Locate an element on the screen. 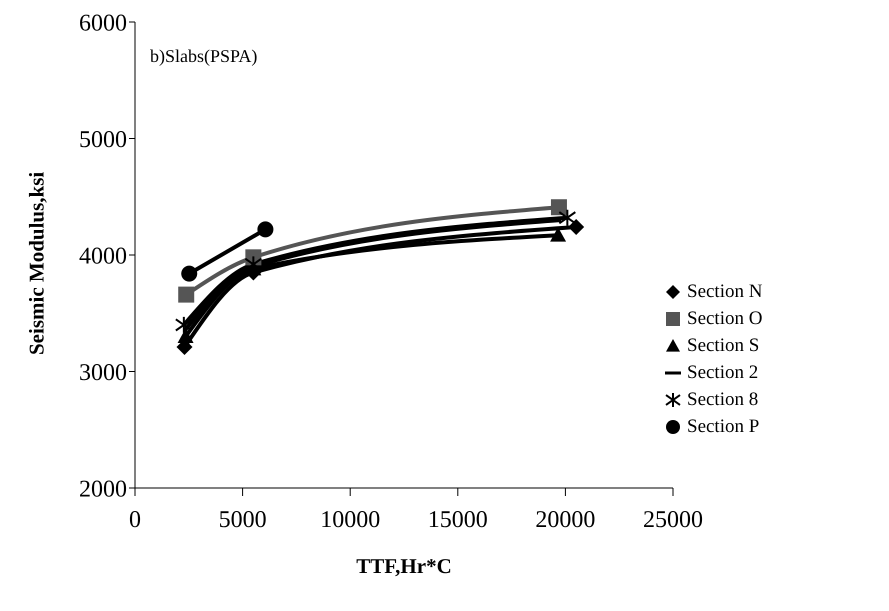 This screenshot has height=611, width=889. annotation: b)Slabs(PSPA) is located at coordinates (204, 56).